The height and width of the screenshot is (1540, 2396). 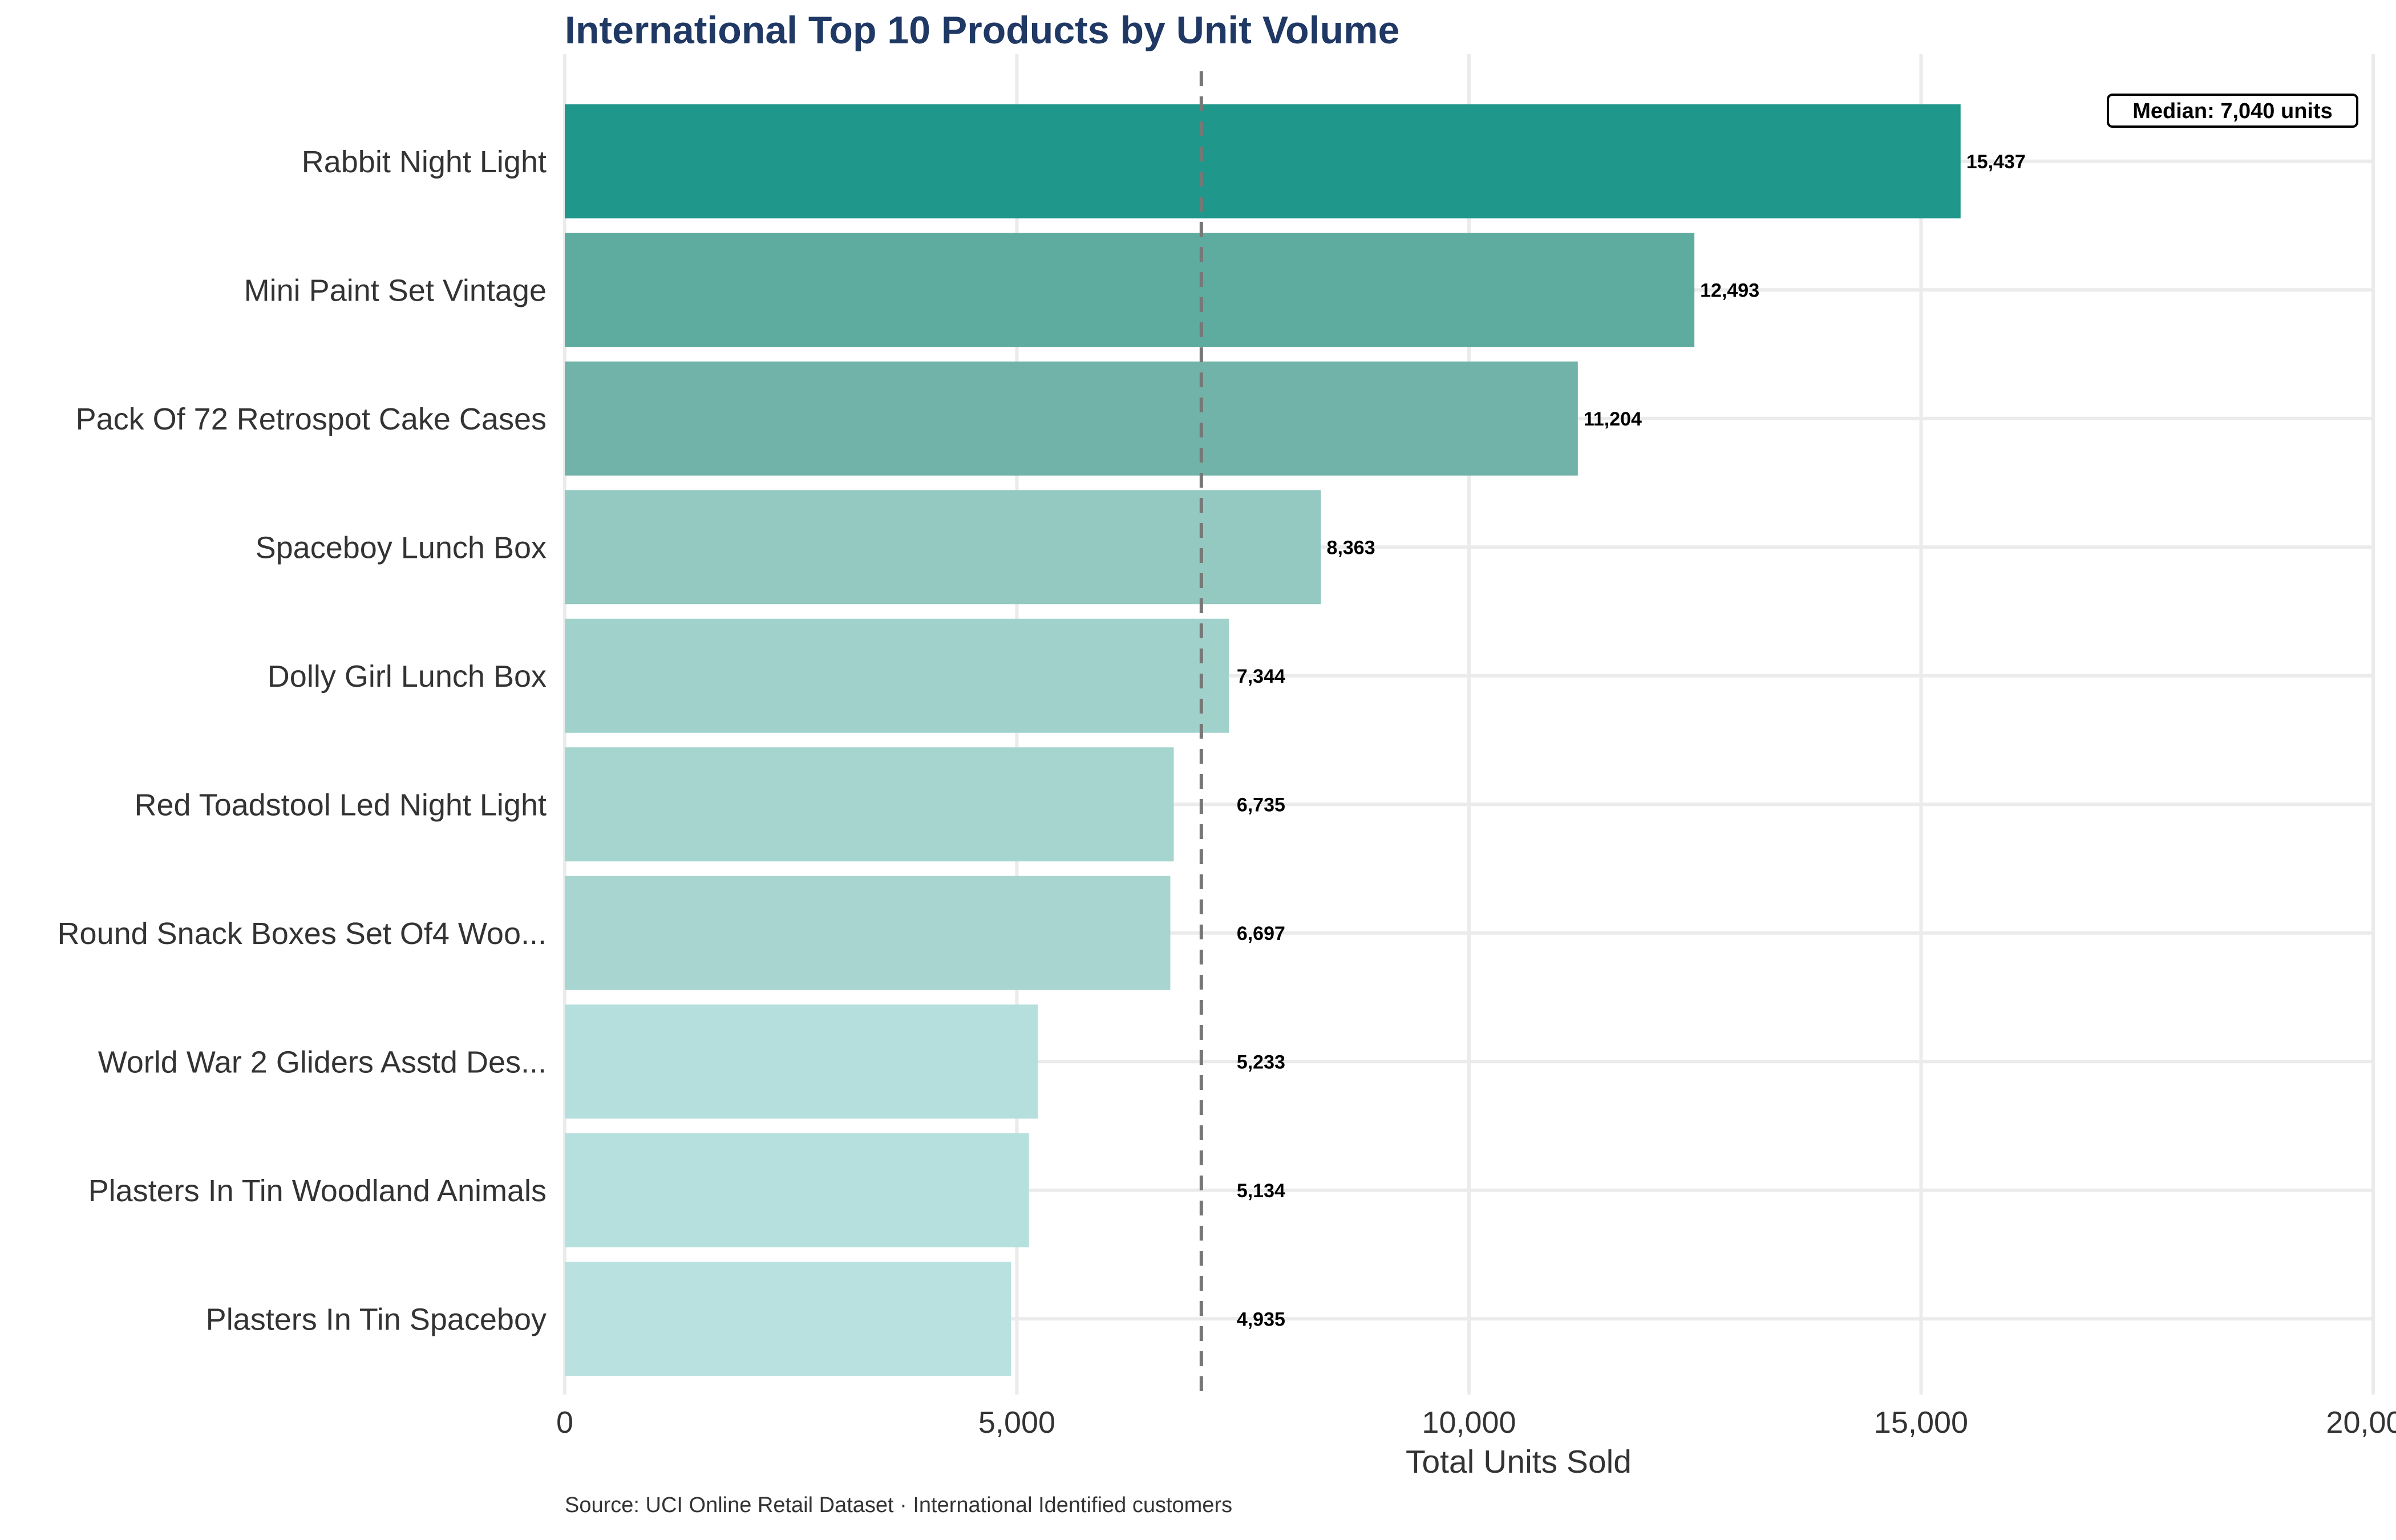 I want to click on x-tick-label: 0, so click(x=564, y=1423).